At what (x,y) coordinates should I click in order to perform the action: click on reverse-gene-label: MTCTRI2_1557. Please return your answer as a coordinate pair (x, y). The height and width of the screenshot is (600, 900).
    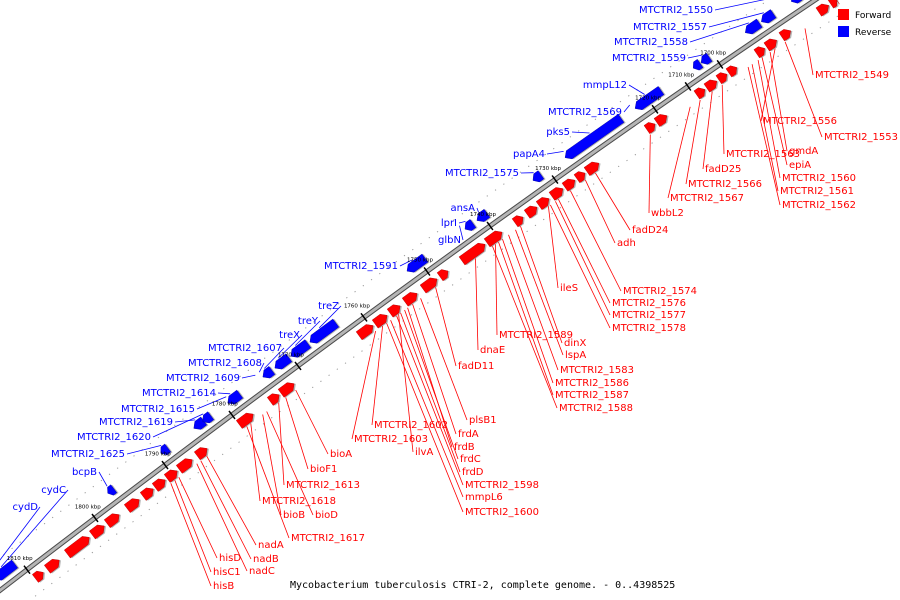
    Looking at the image, I should click on (670, 27).